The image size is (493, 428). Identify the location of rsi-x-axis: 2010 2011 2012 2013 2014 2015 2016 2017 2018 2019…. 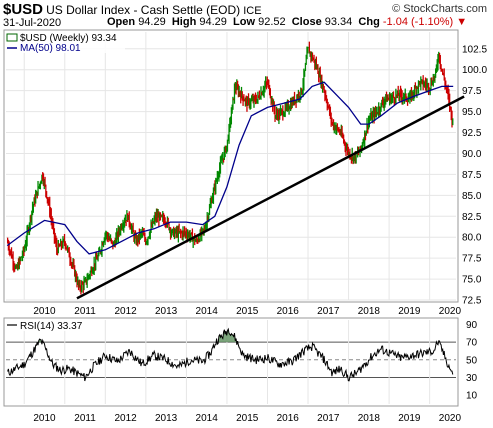
(247, 418).